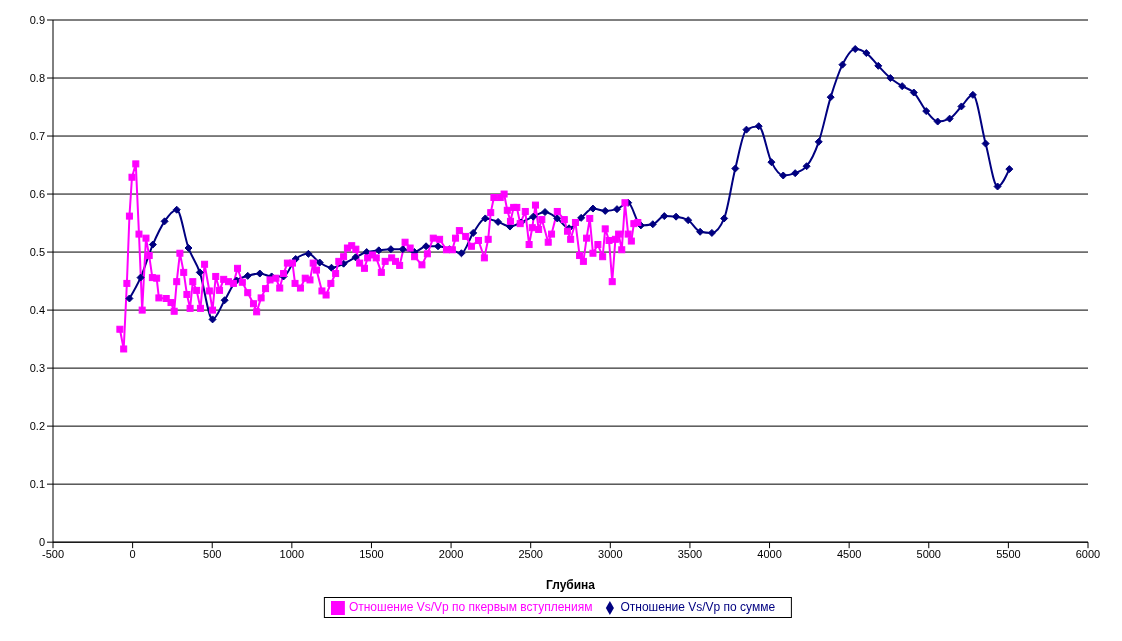 The image size is (1122, 641). Describe the element at coordinates (37, 368) in the screenshot. I see `y-tick-label: 0.3` at that location.